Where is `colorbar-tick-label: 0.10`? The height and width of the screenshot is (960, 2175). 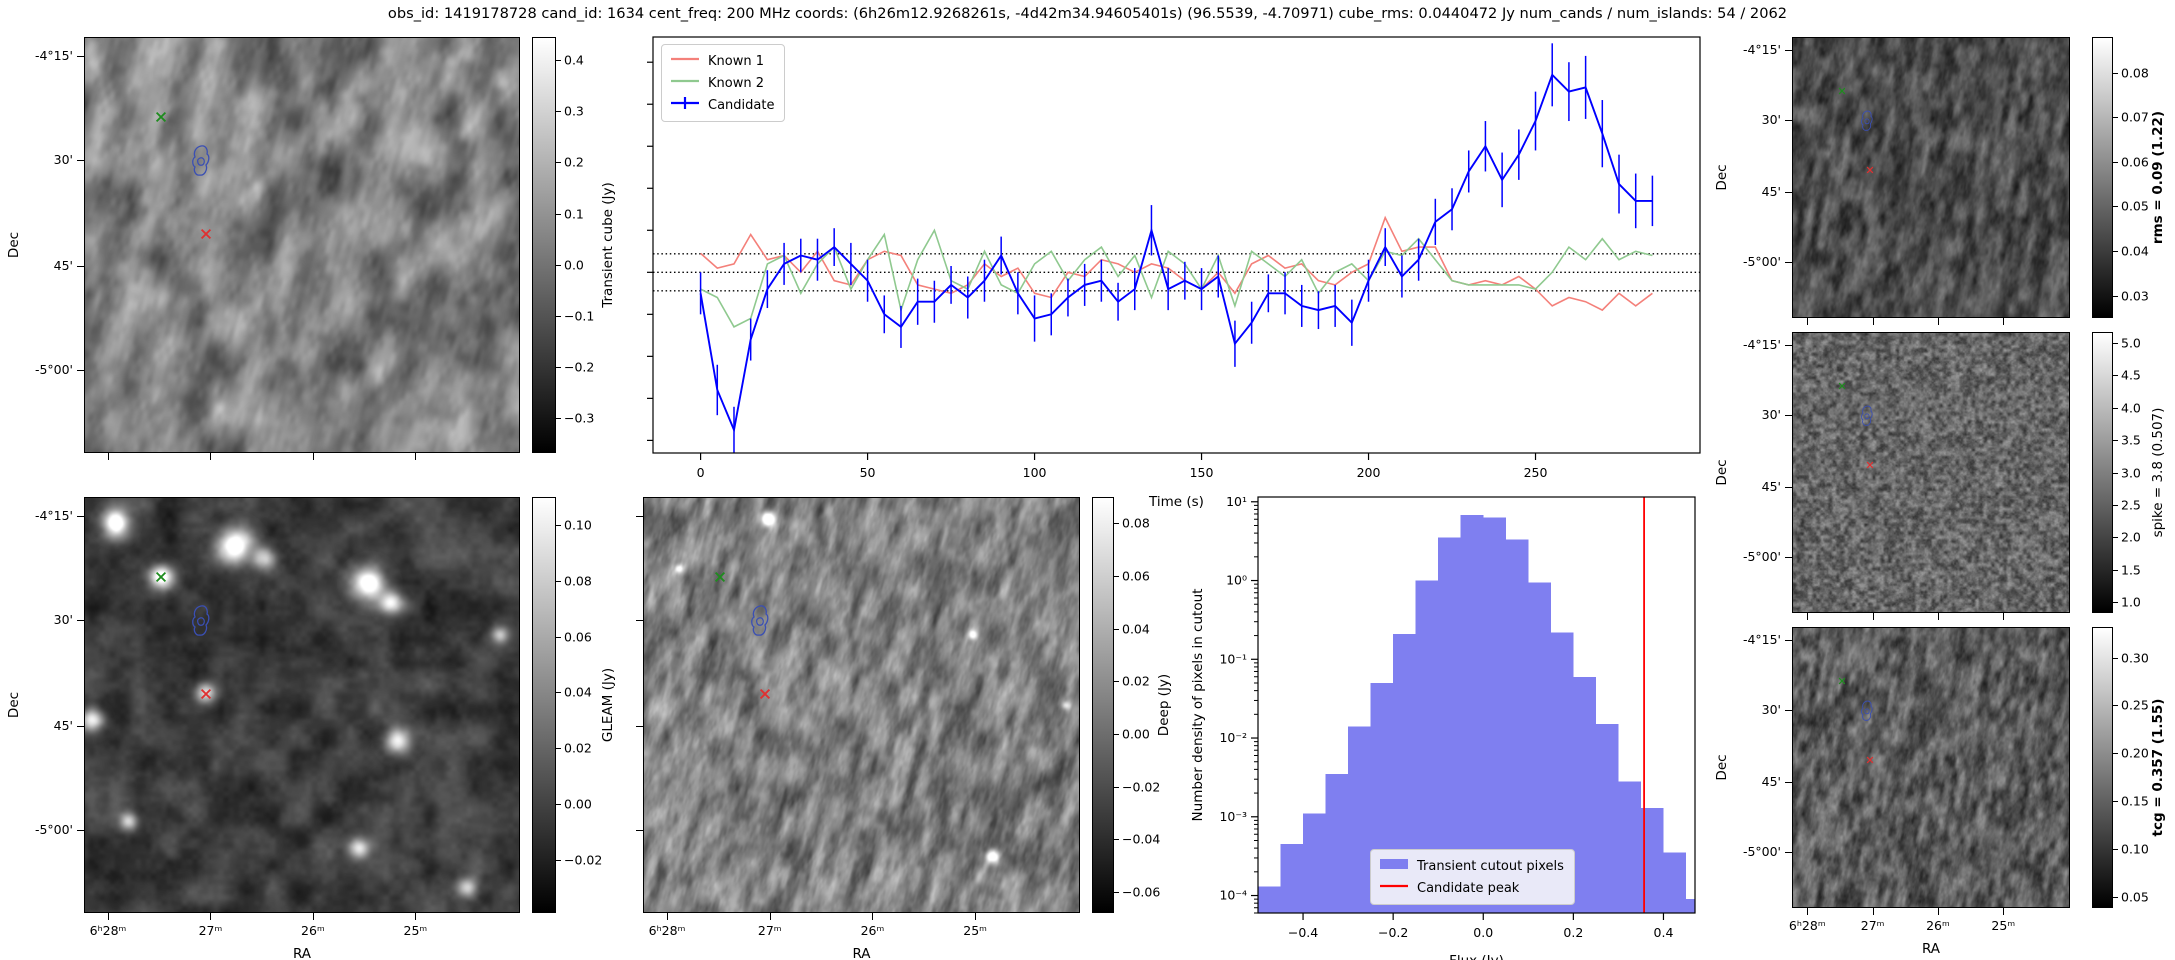 colorbar-tick-label: 0.10 is located at coordinates (2135, 849).